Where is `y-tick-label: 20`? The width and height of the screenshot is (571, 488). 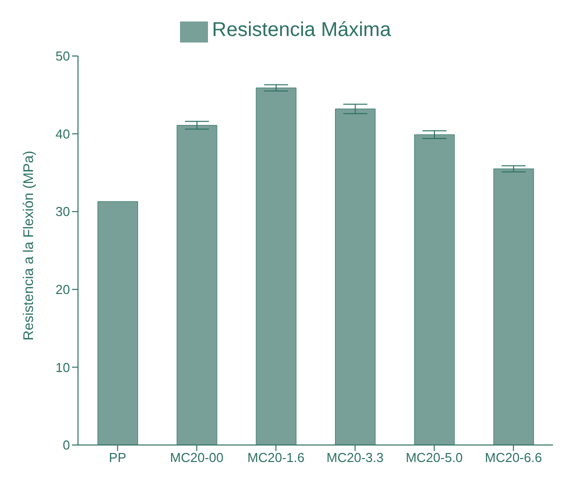
y-tick-label: 20 is located at coordinates (63, 290).